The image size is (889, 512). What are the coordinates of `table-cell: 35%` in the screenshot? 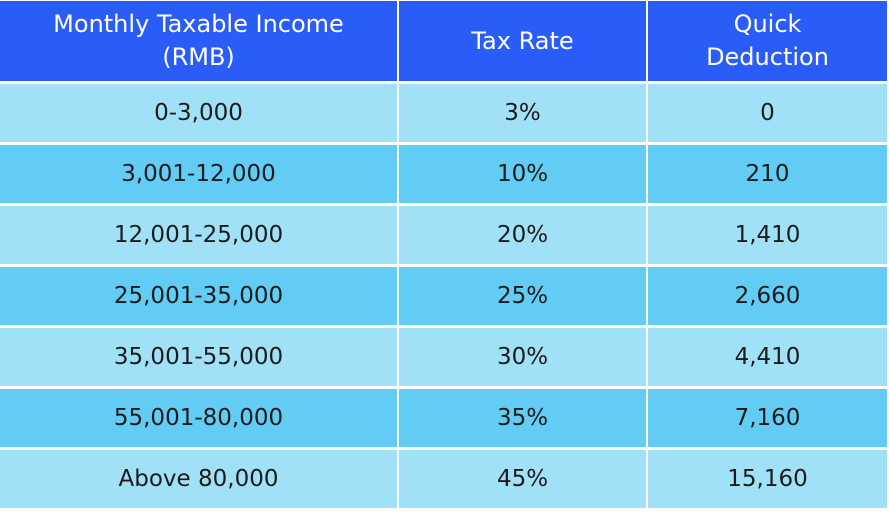 It's located at (522, 418).